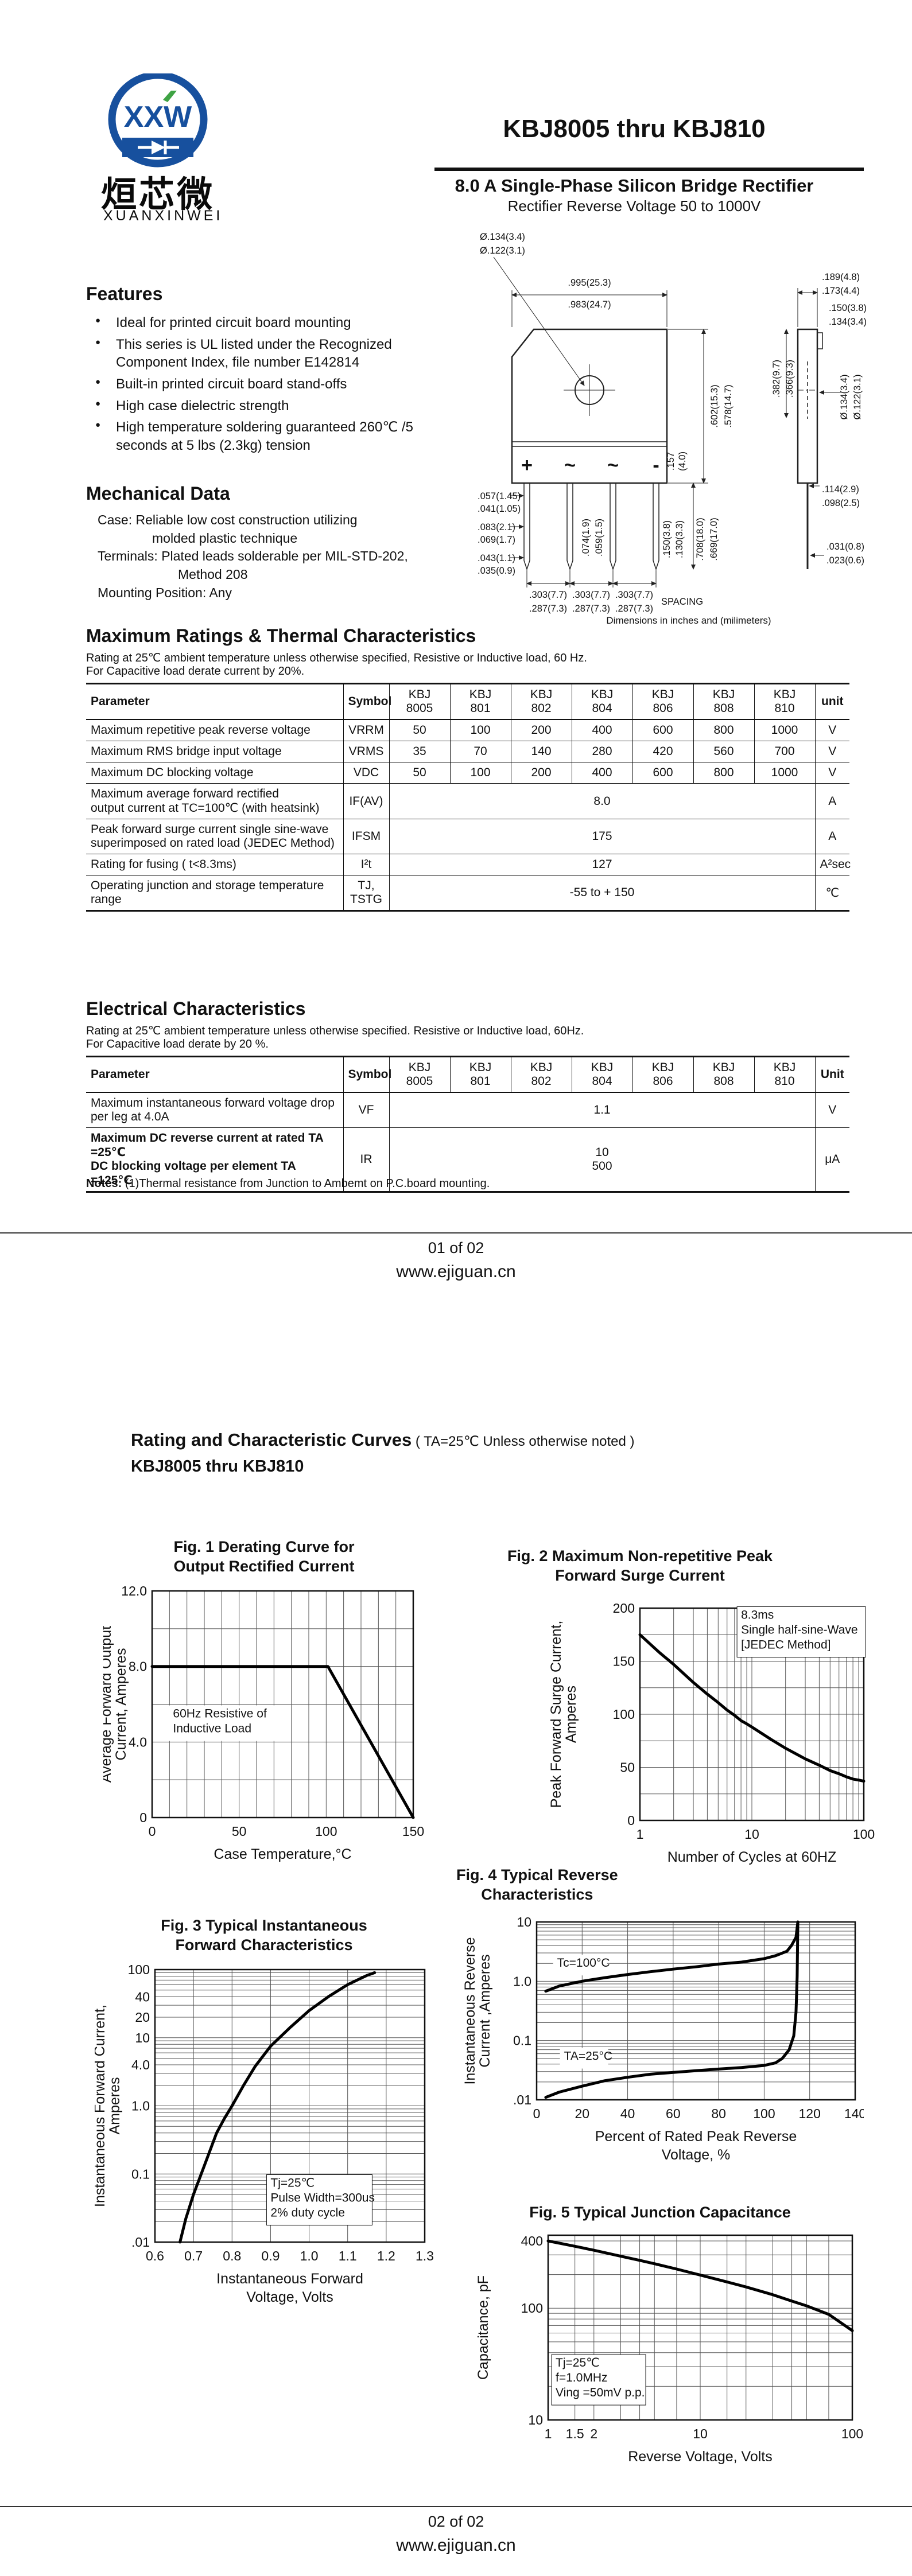 The height and width of the screenshot is (2576, 912). Describe the element at coordinates (218, 1466) in the screenshot. I see `curves-section-subheading: KBJ8005 thru KBJ810` at that location.